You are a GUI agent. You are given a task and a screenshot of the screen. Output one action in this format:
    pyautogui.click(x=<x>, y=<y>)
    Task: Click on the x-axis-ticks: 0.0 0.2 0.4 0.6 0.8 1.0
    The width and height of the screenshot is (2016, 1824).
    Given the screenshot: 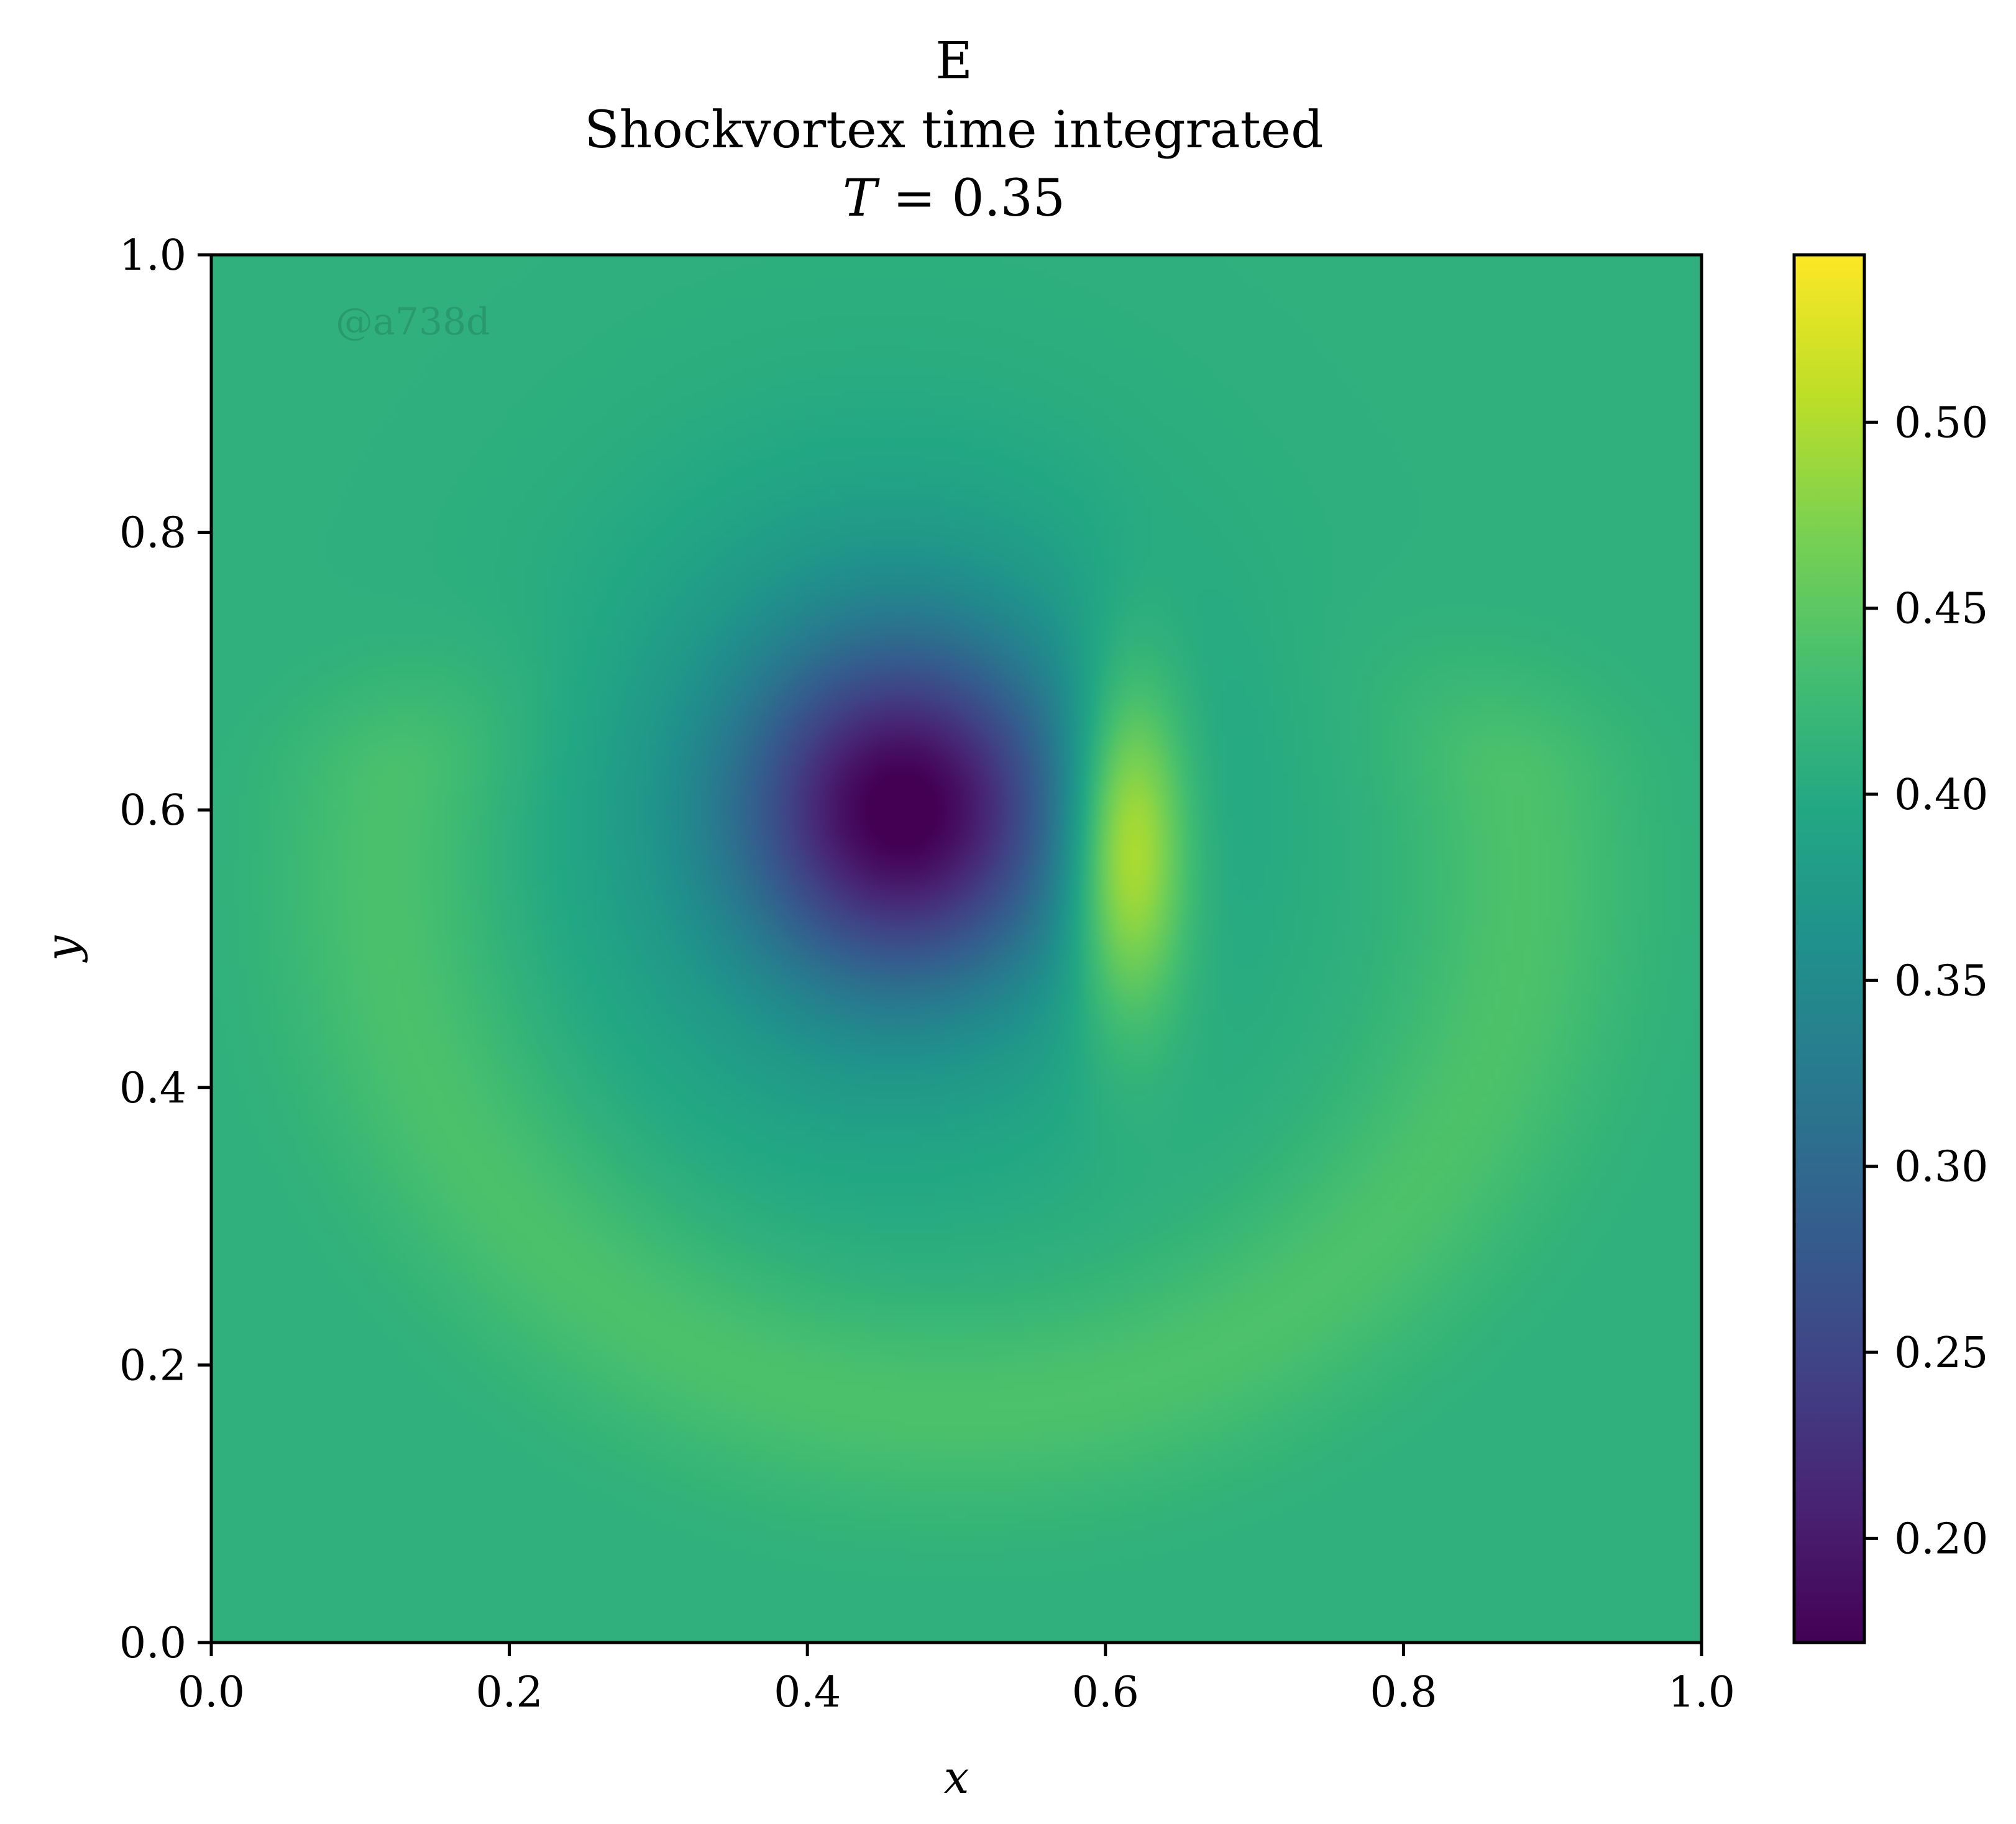 What is the action you would take?
    pyautogui.click(x=957, y=1680)
    